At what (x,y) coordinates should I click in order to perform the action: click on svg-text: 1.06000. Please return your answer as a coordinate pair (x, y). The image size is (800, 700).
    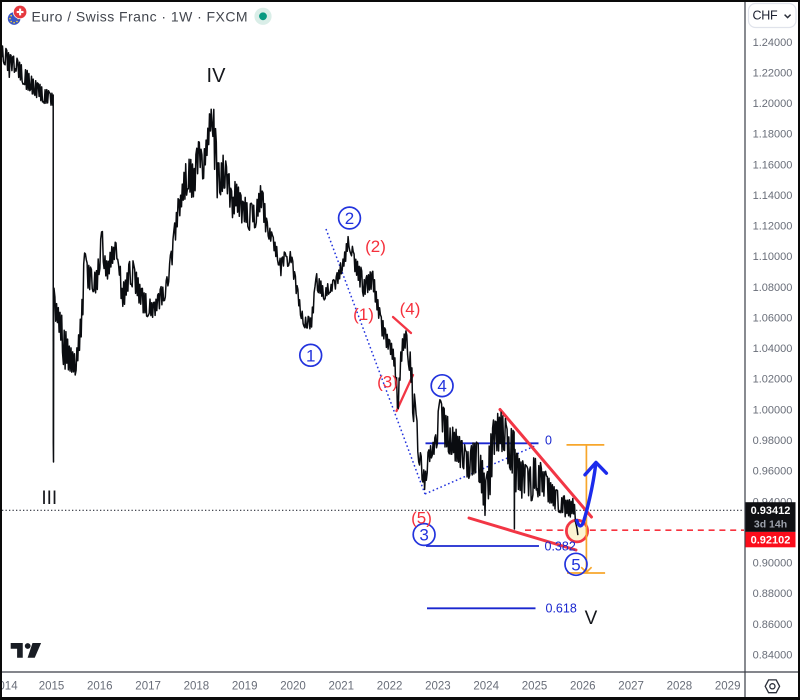
    Looking at the image, I should click on (773, 319).